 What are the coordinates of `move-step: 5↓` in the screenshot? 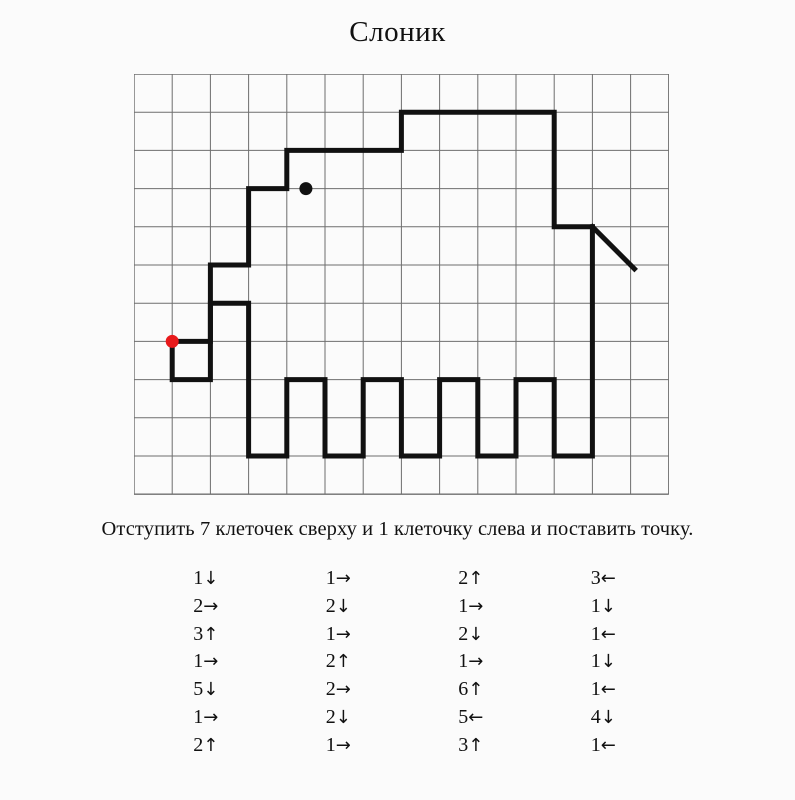 It's located at (216, 690).